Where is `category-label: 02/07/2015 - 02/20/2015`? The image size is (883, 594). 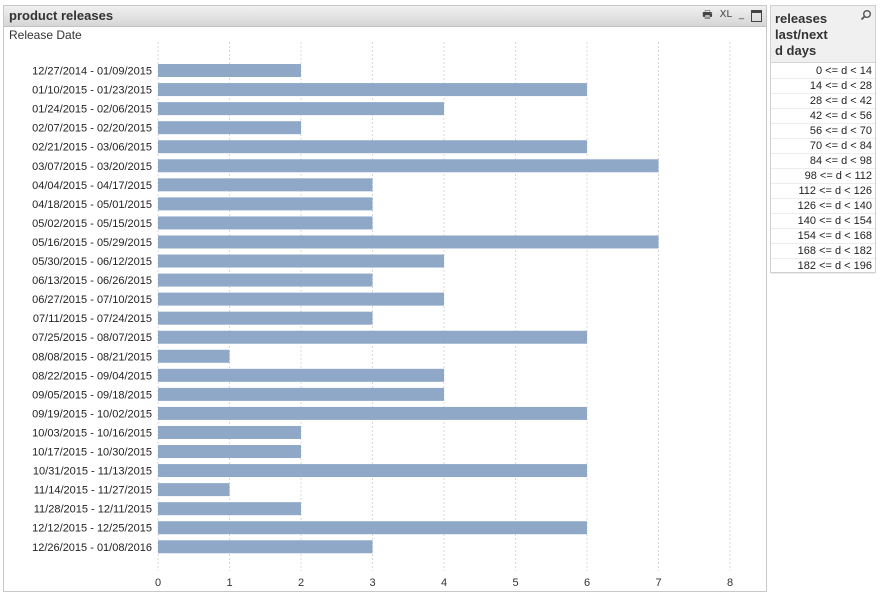 category-label: 02/07/2015 - 02/20/2015 is located at coordinates (92, 129).